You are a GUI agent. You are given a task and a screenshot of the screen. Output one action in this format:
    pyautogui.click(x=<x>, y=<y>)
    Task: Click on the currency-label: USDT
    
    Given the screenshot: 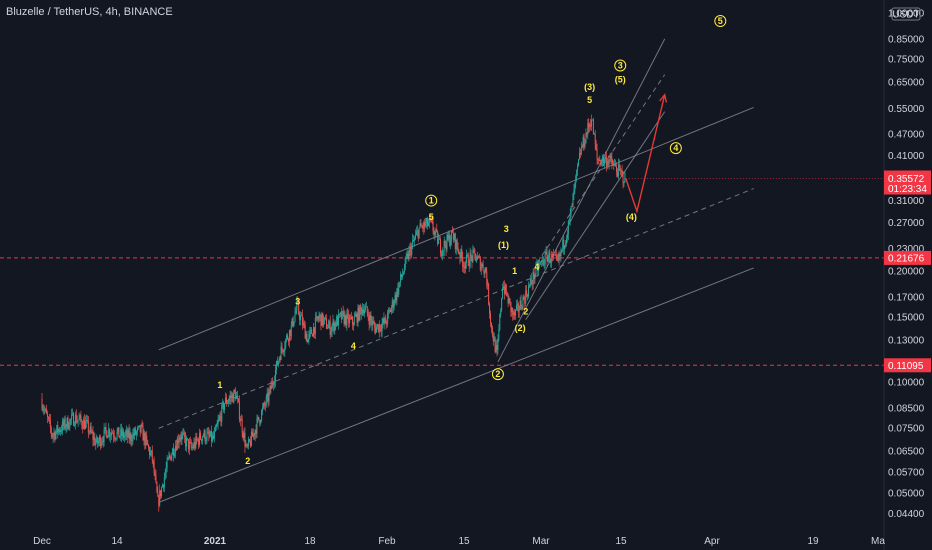 What is the action you would take?
    pyautogui.click(x=906, y=14)
    